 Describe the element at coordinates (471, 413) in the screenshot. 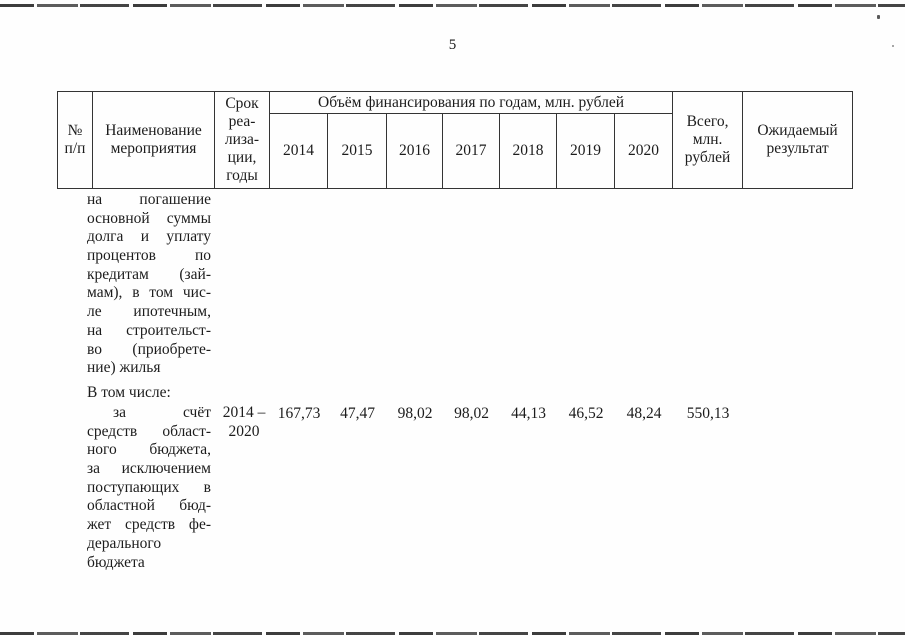

I see `value-2017: 98,02` at that location.